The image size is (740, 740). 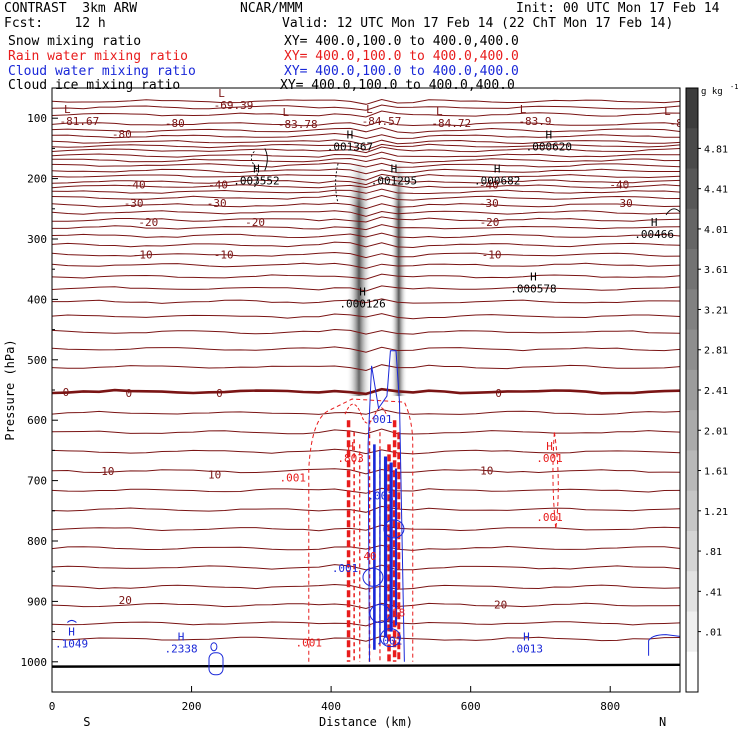 I want to click on maximum-value: .00466, so click(x=654, y=234).